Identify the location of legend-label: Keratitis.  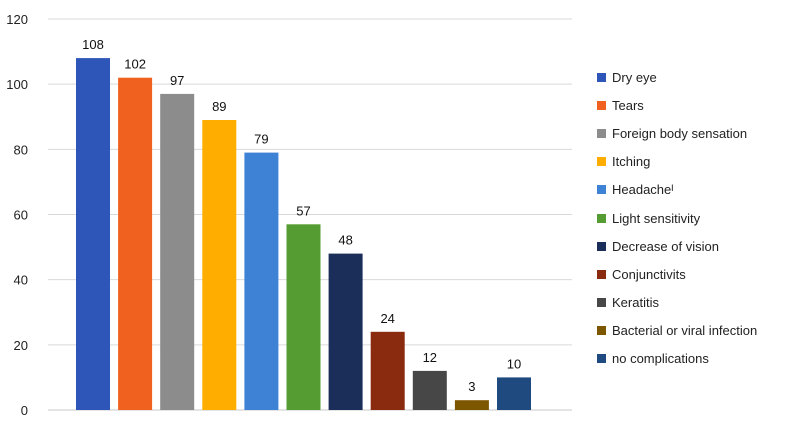
(635, 303).